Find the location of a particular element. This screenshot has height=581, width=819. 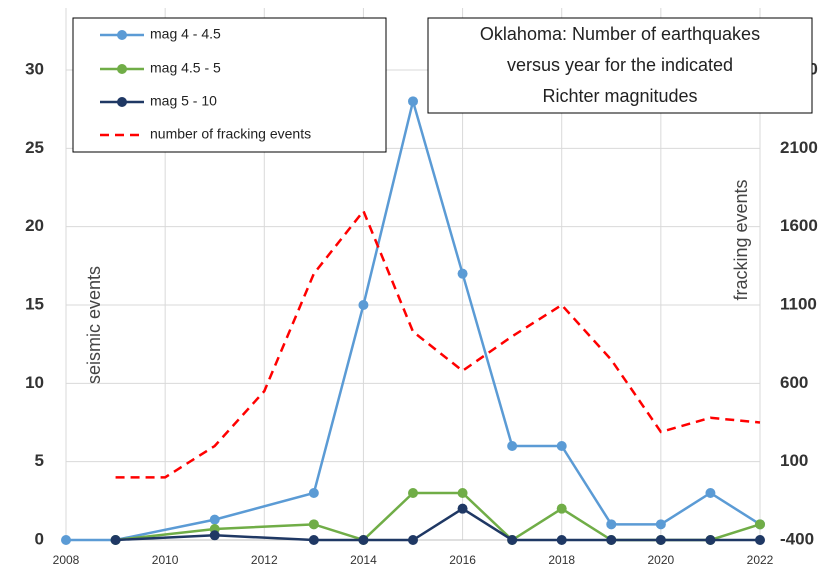

y2-tick-label: 1600 is located at coordinates (799, 225).